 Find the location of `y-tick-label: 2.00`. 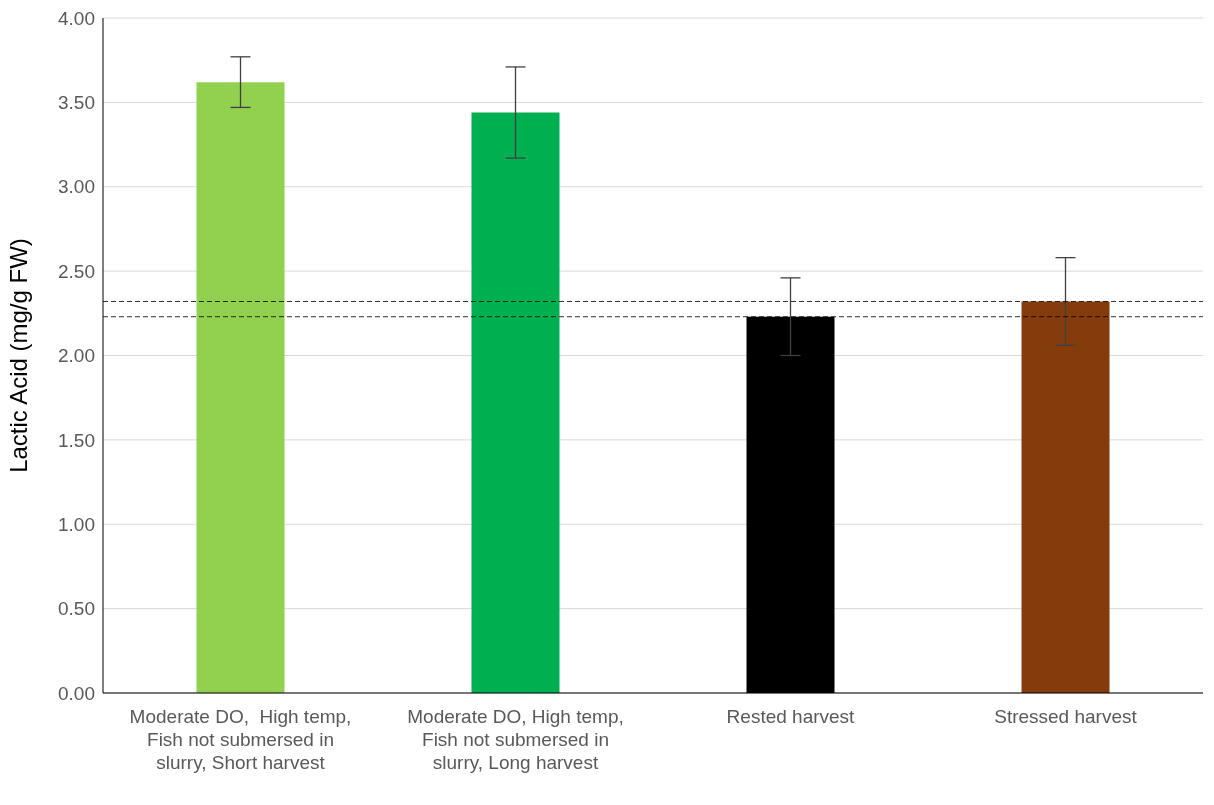

y-tick-label: 2.00 is located at coordinates (76, 356).